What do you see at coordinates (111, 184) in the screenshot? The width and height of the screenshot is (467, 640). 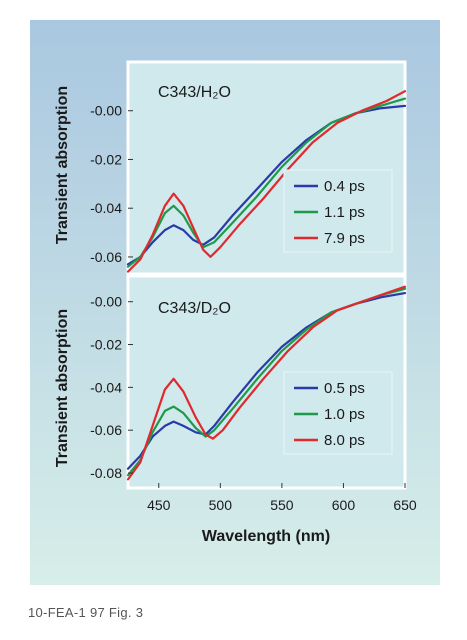 I see `y-ticks-top: -0.06 -0.04 -0.02 -0.00` at bounding box center [111, 184].